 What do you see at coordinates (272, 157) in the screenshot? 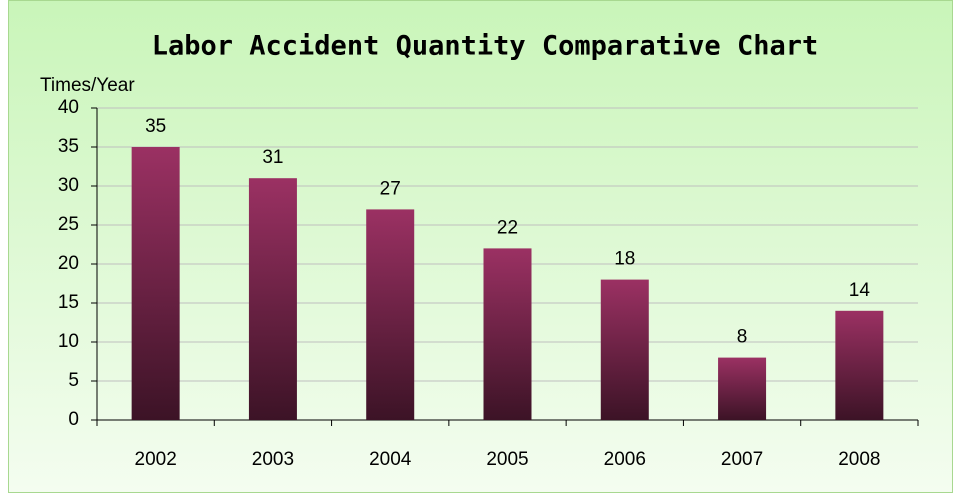
I see `data-label: 31` at bounding box center [272, 157].